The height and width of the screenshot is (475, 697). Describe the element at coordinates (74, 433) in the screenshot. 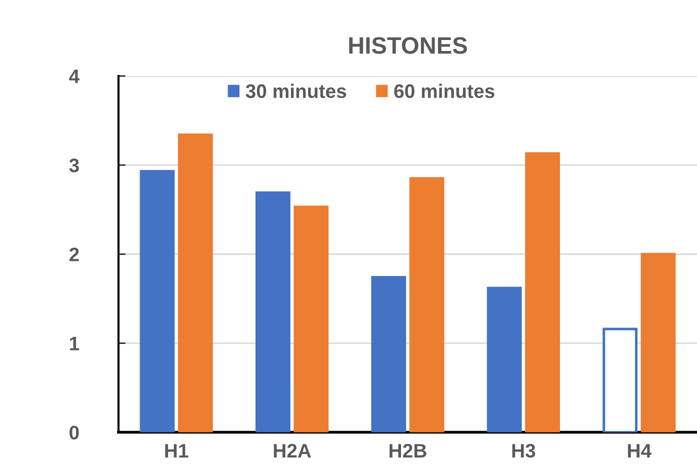

I see `y-tick-label: 0` at that location.